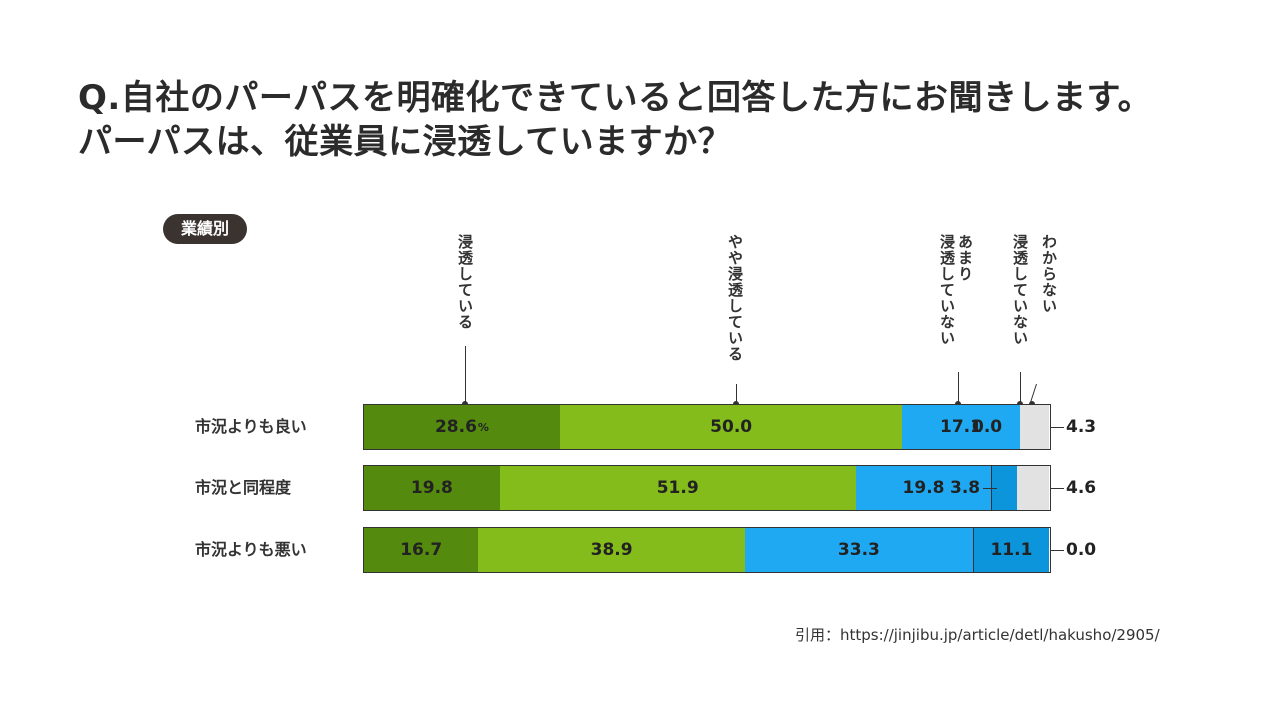  I want to click on bar-value-label: 17.1, so click(960, 427).